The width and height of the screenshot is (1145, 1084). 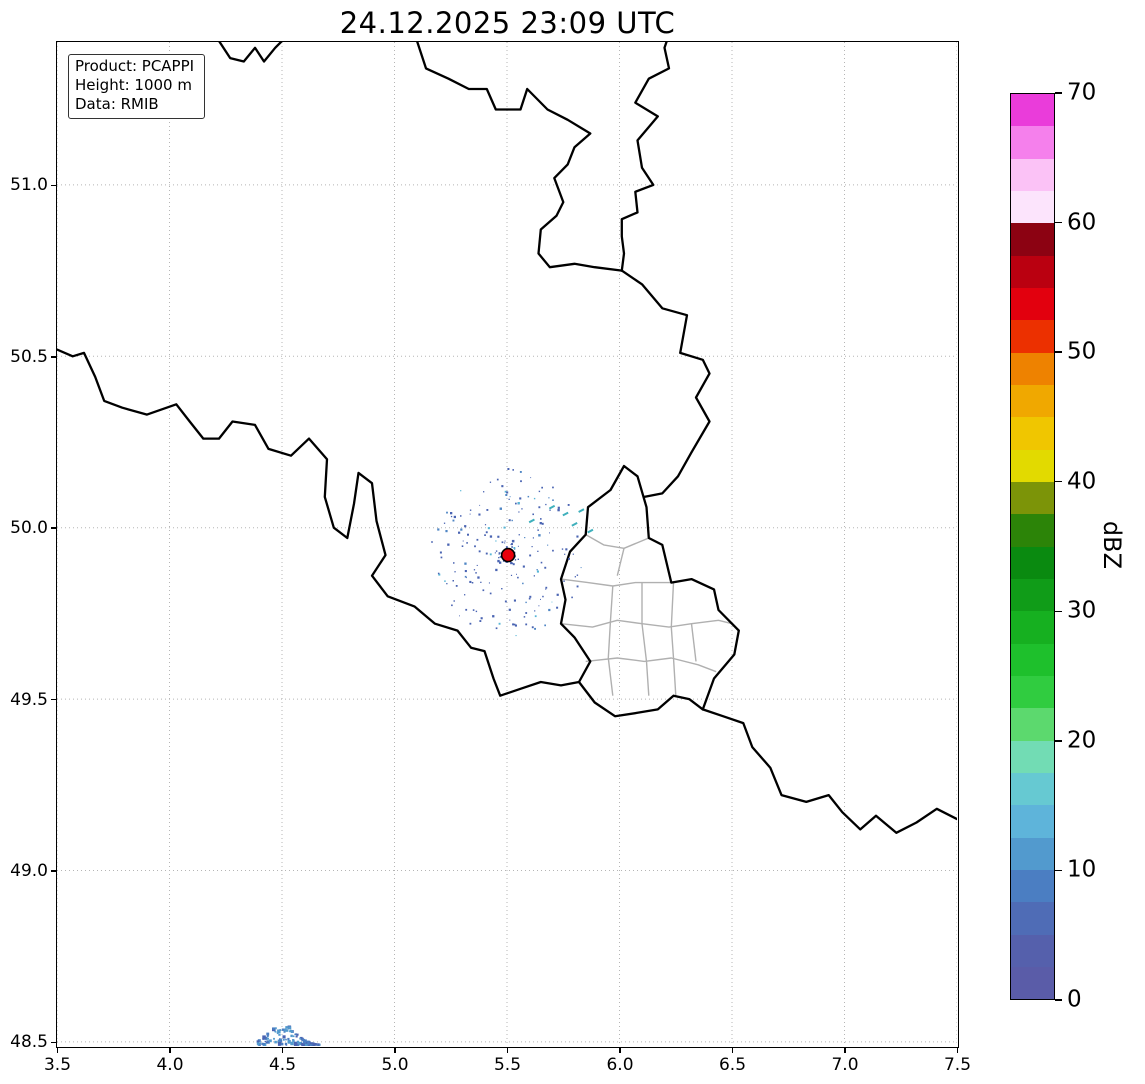 What do you see at coordinates (673, 639) in the screenshot?
I see `canton-border` at bounding box center [673, 639].